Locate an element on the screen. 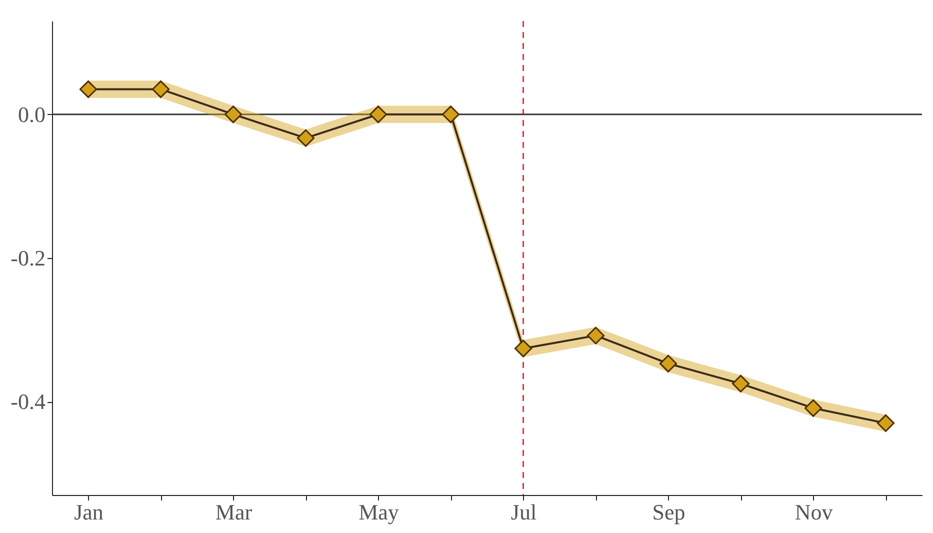 The image size is (933, 533). x-tick-label: Jul is located at coordinates (523, 512).